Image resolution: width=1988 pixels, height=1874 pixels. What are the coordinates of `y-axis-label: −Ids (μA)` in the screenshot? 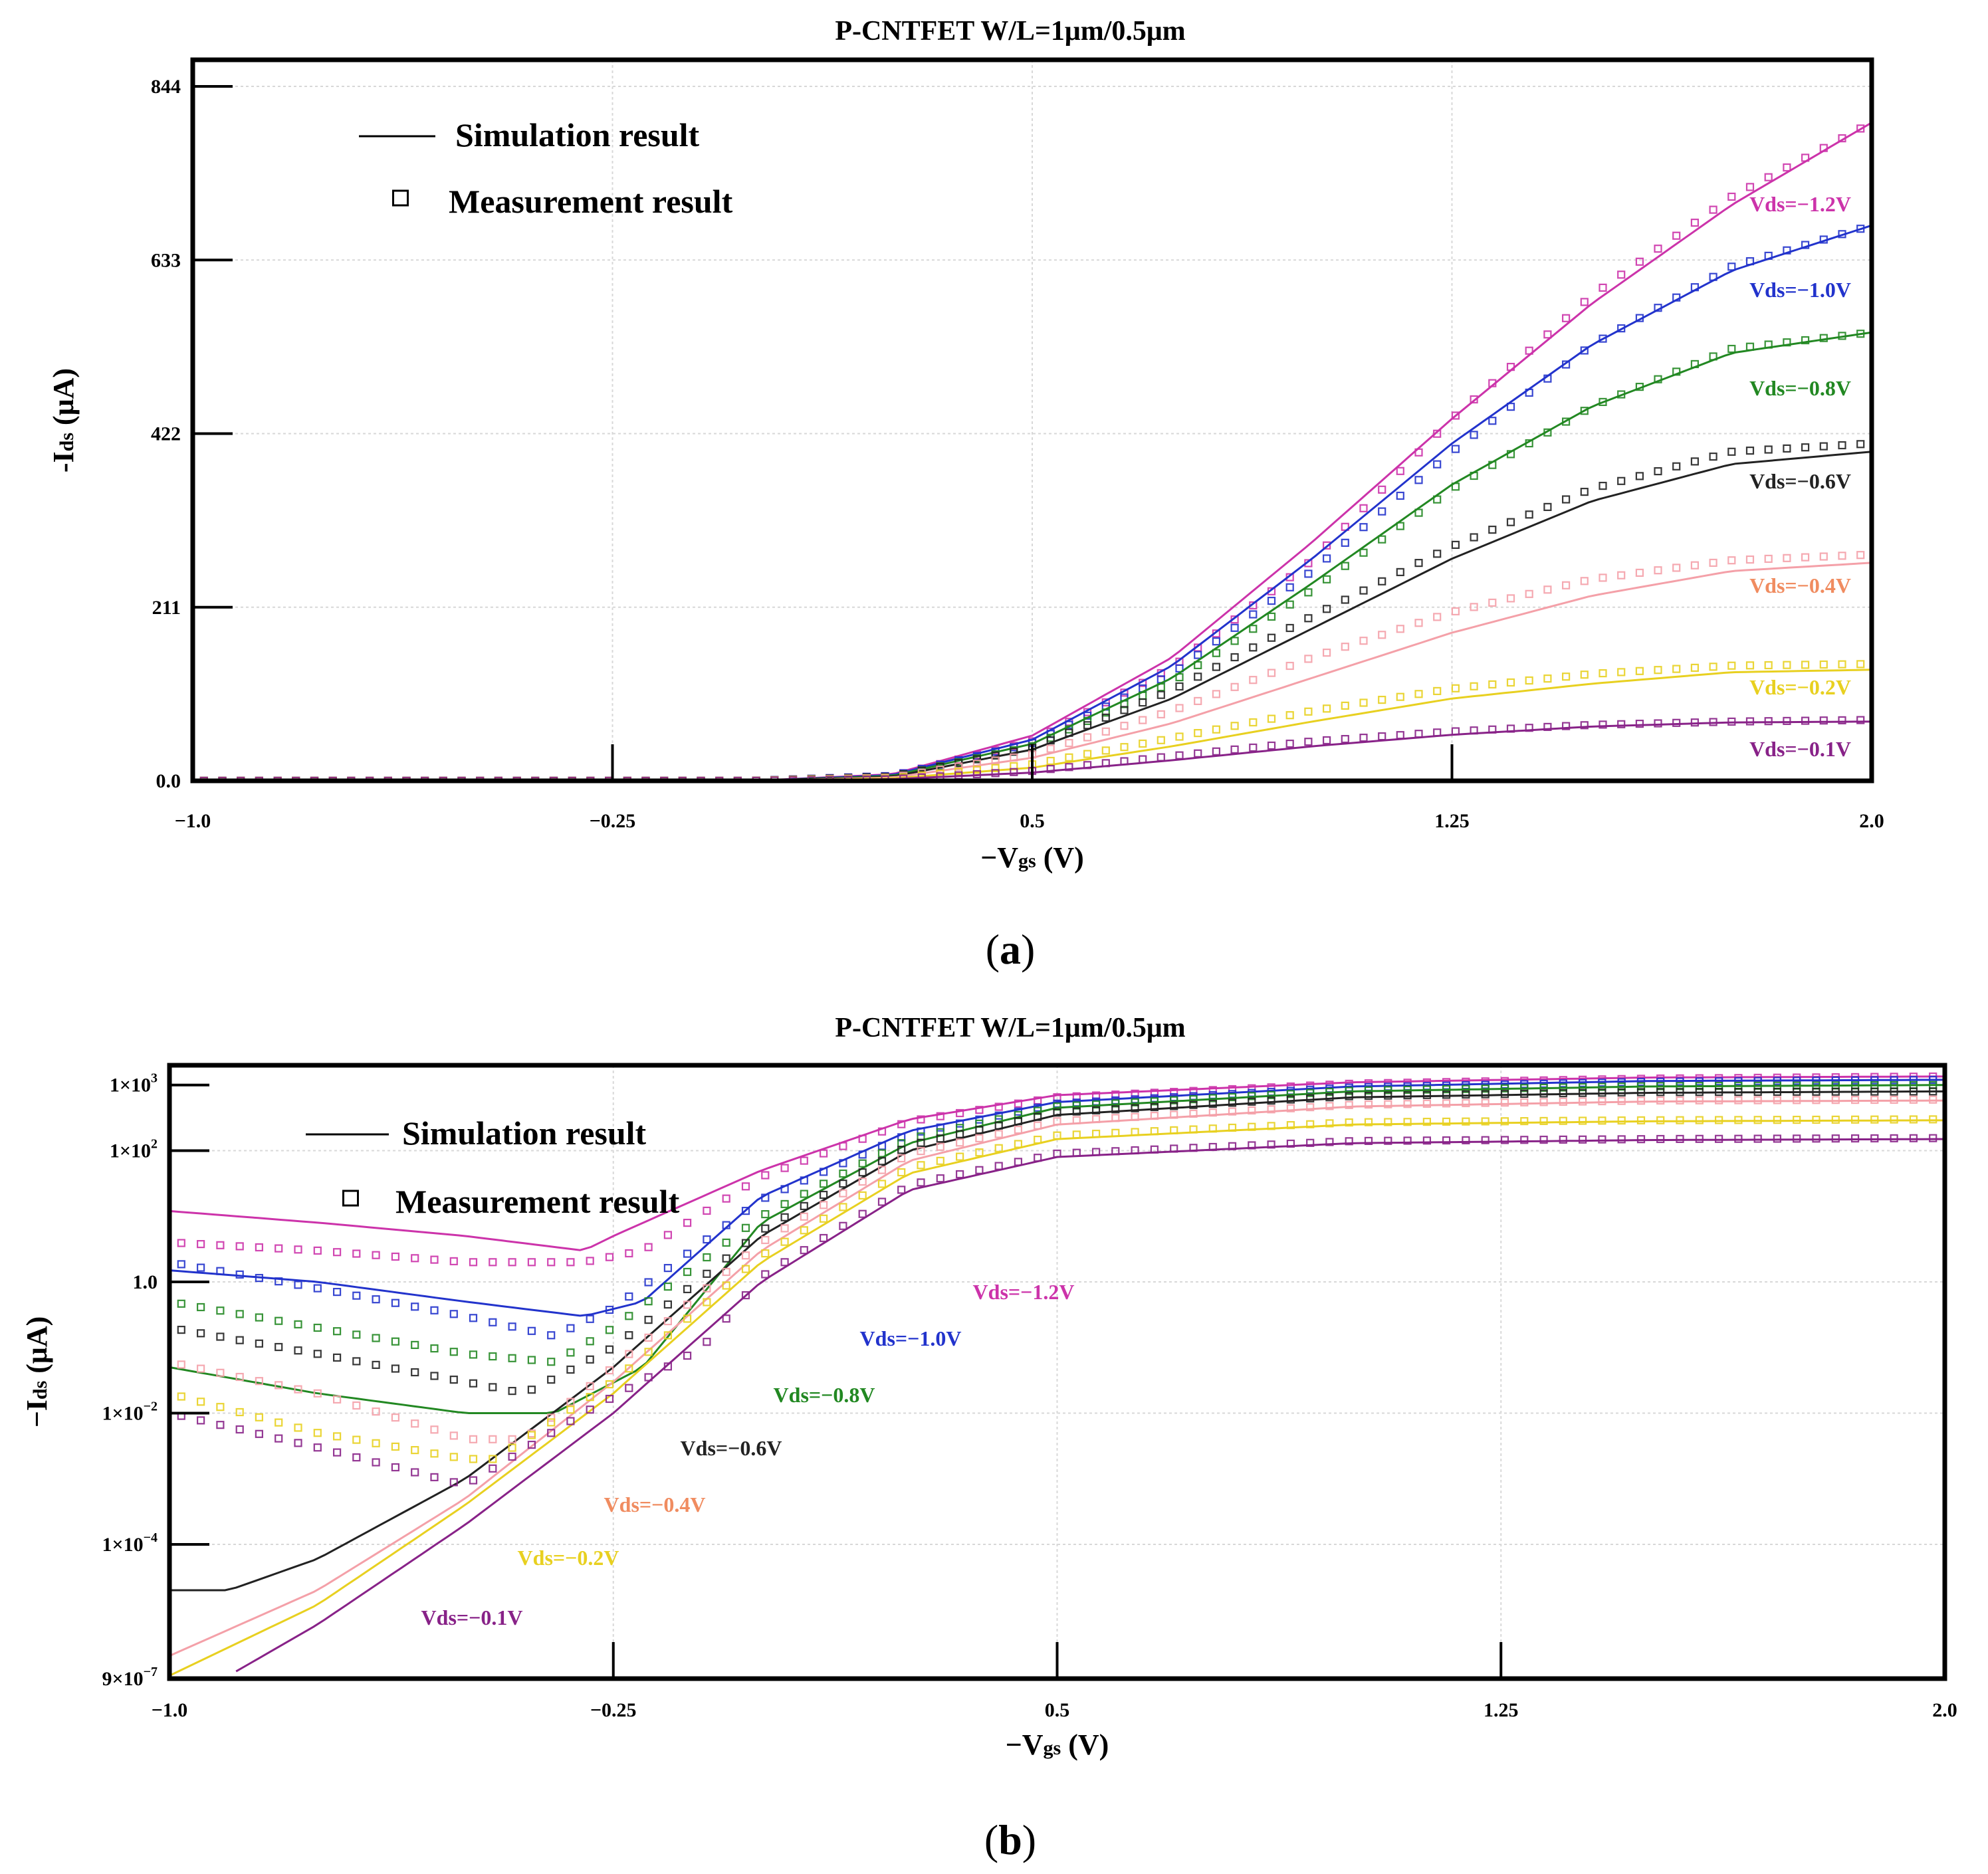 It's located at (37, 1372).